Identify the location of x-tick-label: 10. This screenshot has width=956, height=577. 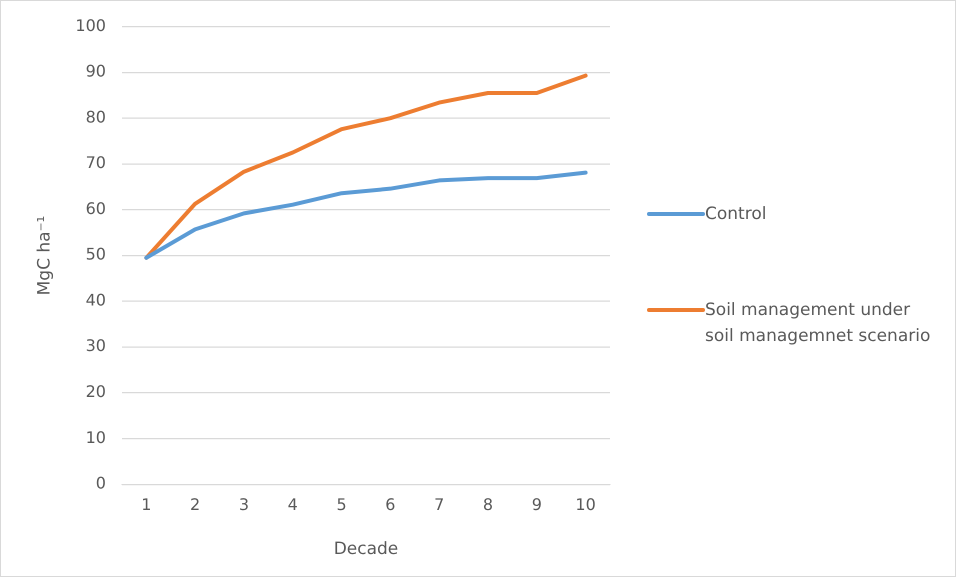
(585, 504).